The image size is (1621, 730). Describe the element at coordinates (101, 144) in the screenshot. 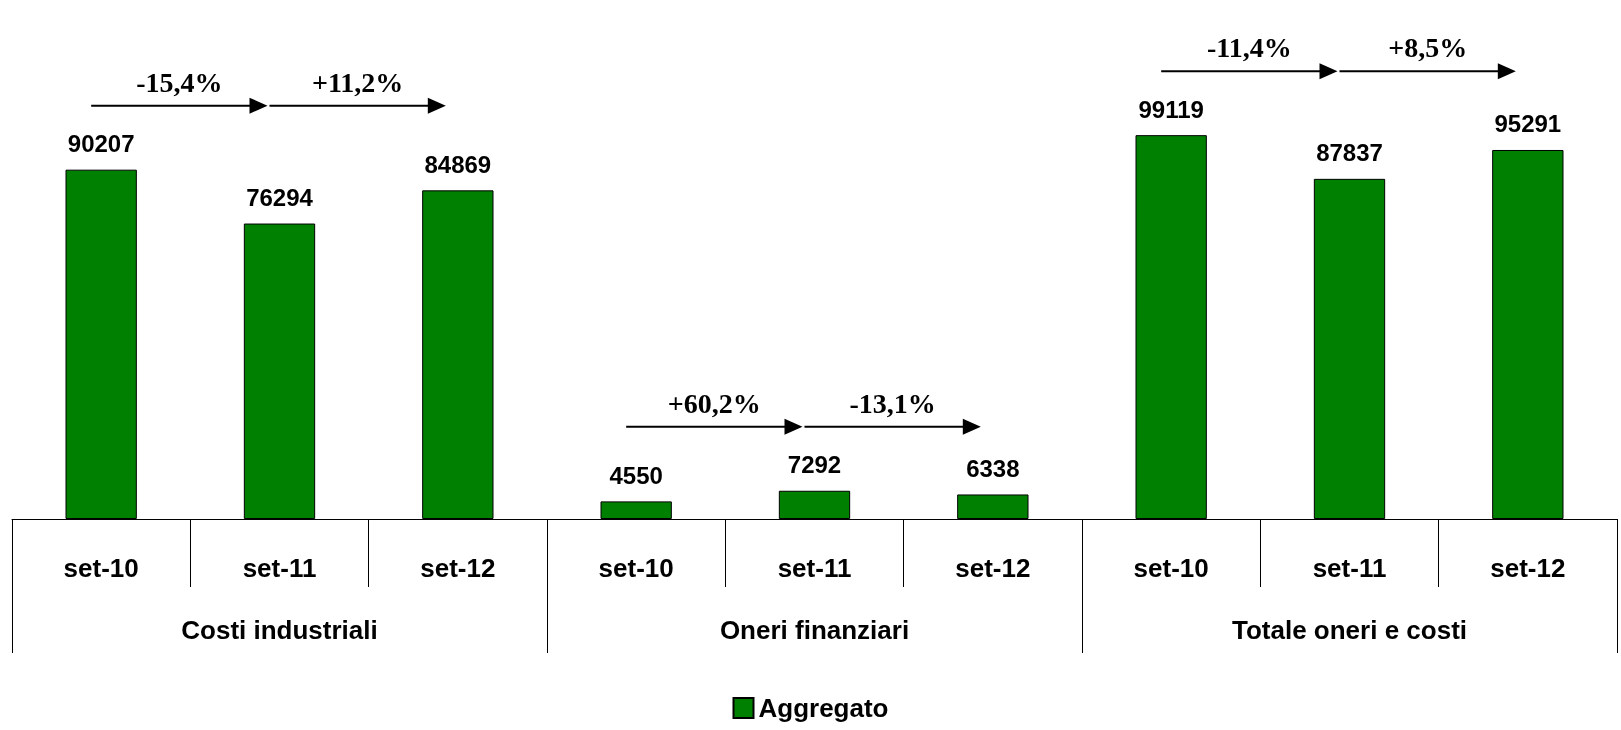

I see `data-label: 90207` at that location.